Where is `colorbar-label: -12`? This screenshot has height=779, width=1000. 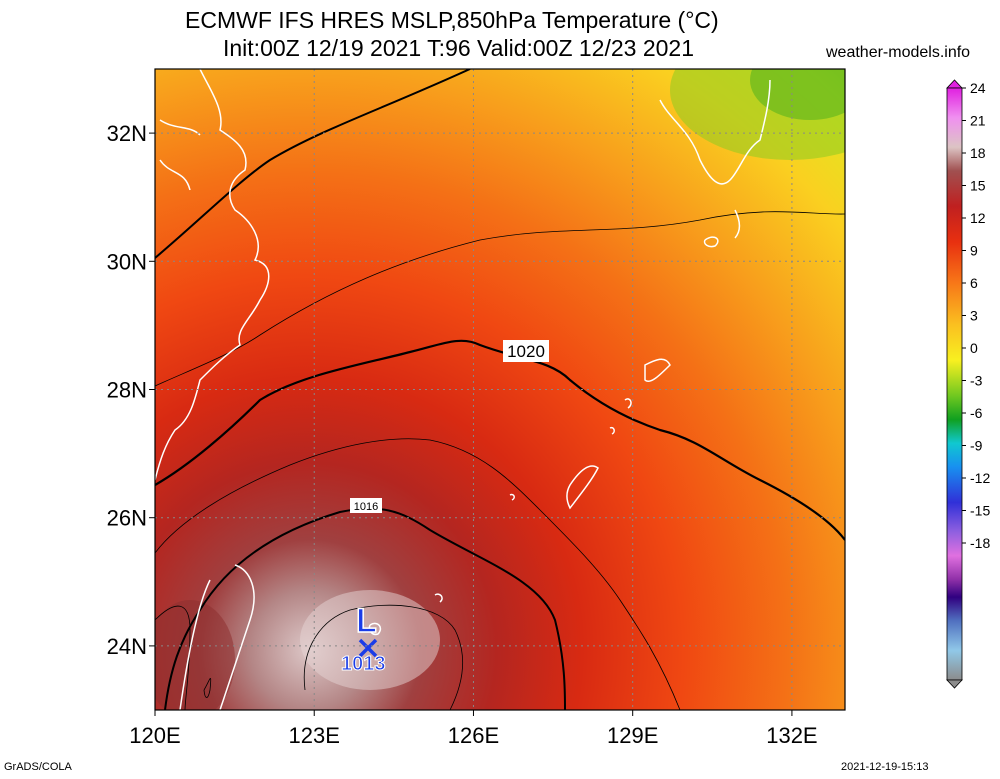
colorbar-label: -12 is located at coordinates (980, 478).